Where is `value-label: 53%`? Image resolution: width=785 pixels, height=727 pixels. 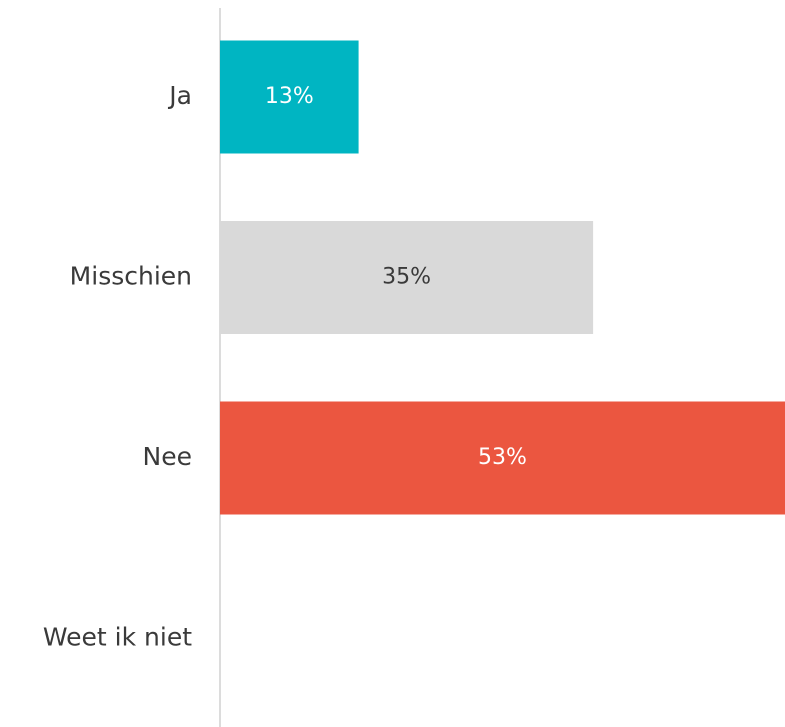
value-label: 53% is located at coordinates (502, 457).